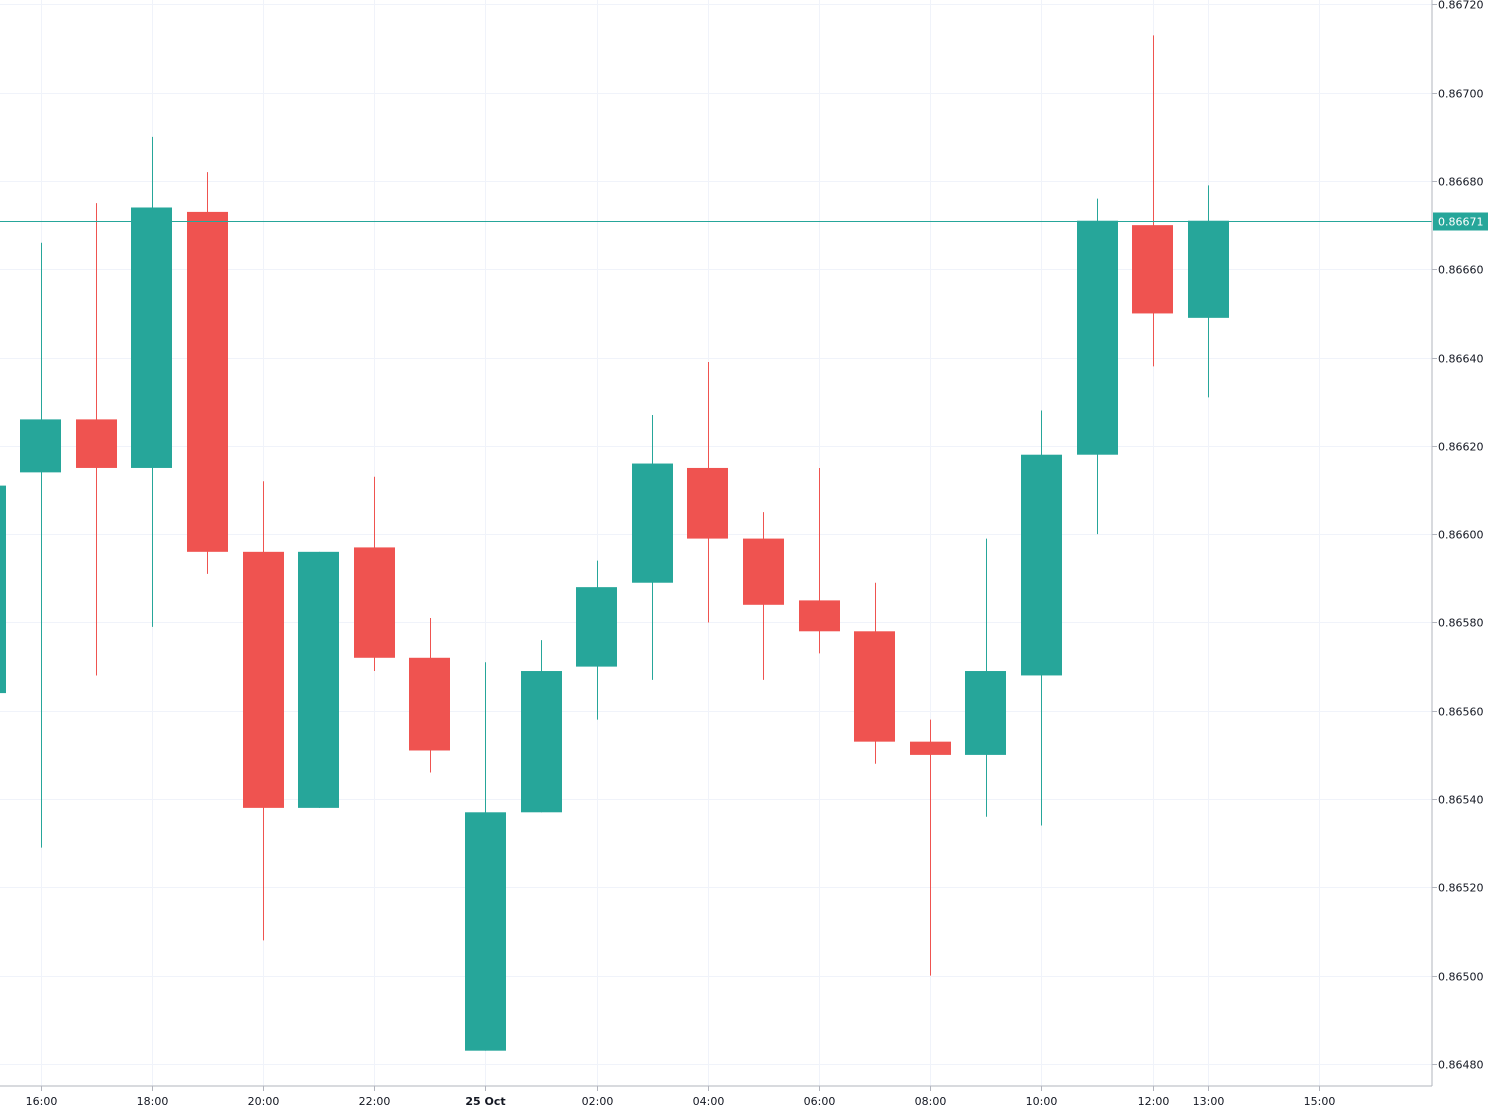 Image resolution: width=1488 pixels, height=1116 pixels. I want to click on time-tick-label: 15:00, so click(1320, 1101).